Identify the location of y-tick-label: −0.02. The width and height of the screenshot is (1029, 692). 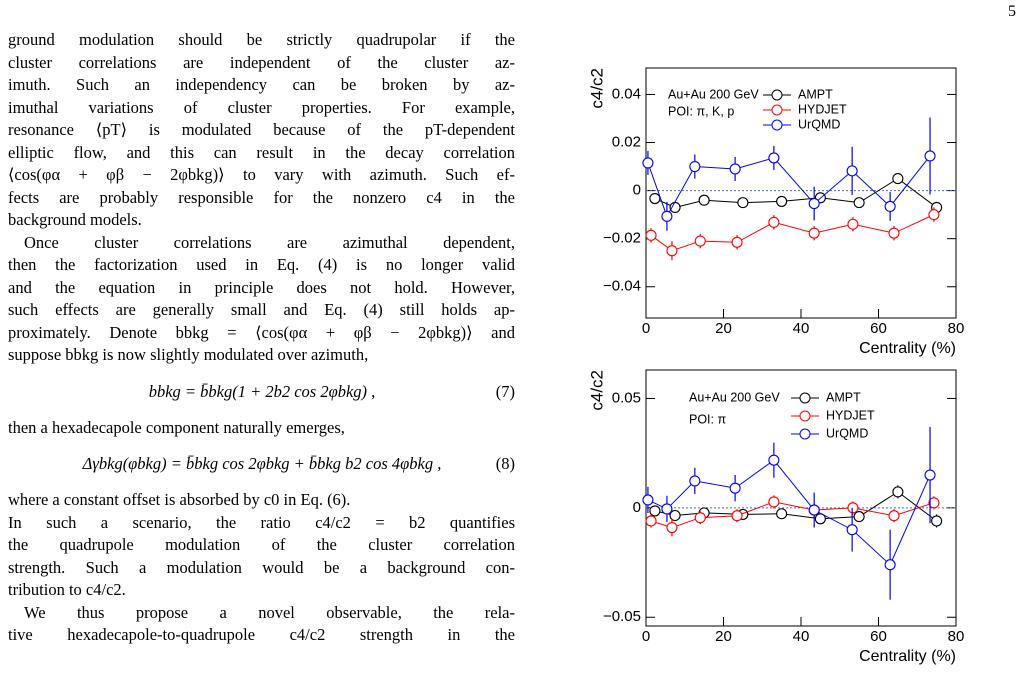
(622, 238).